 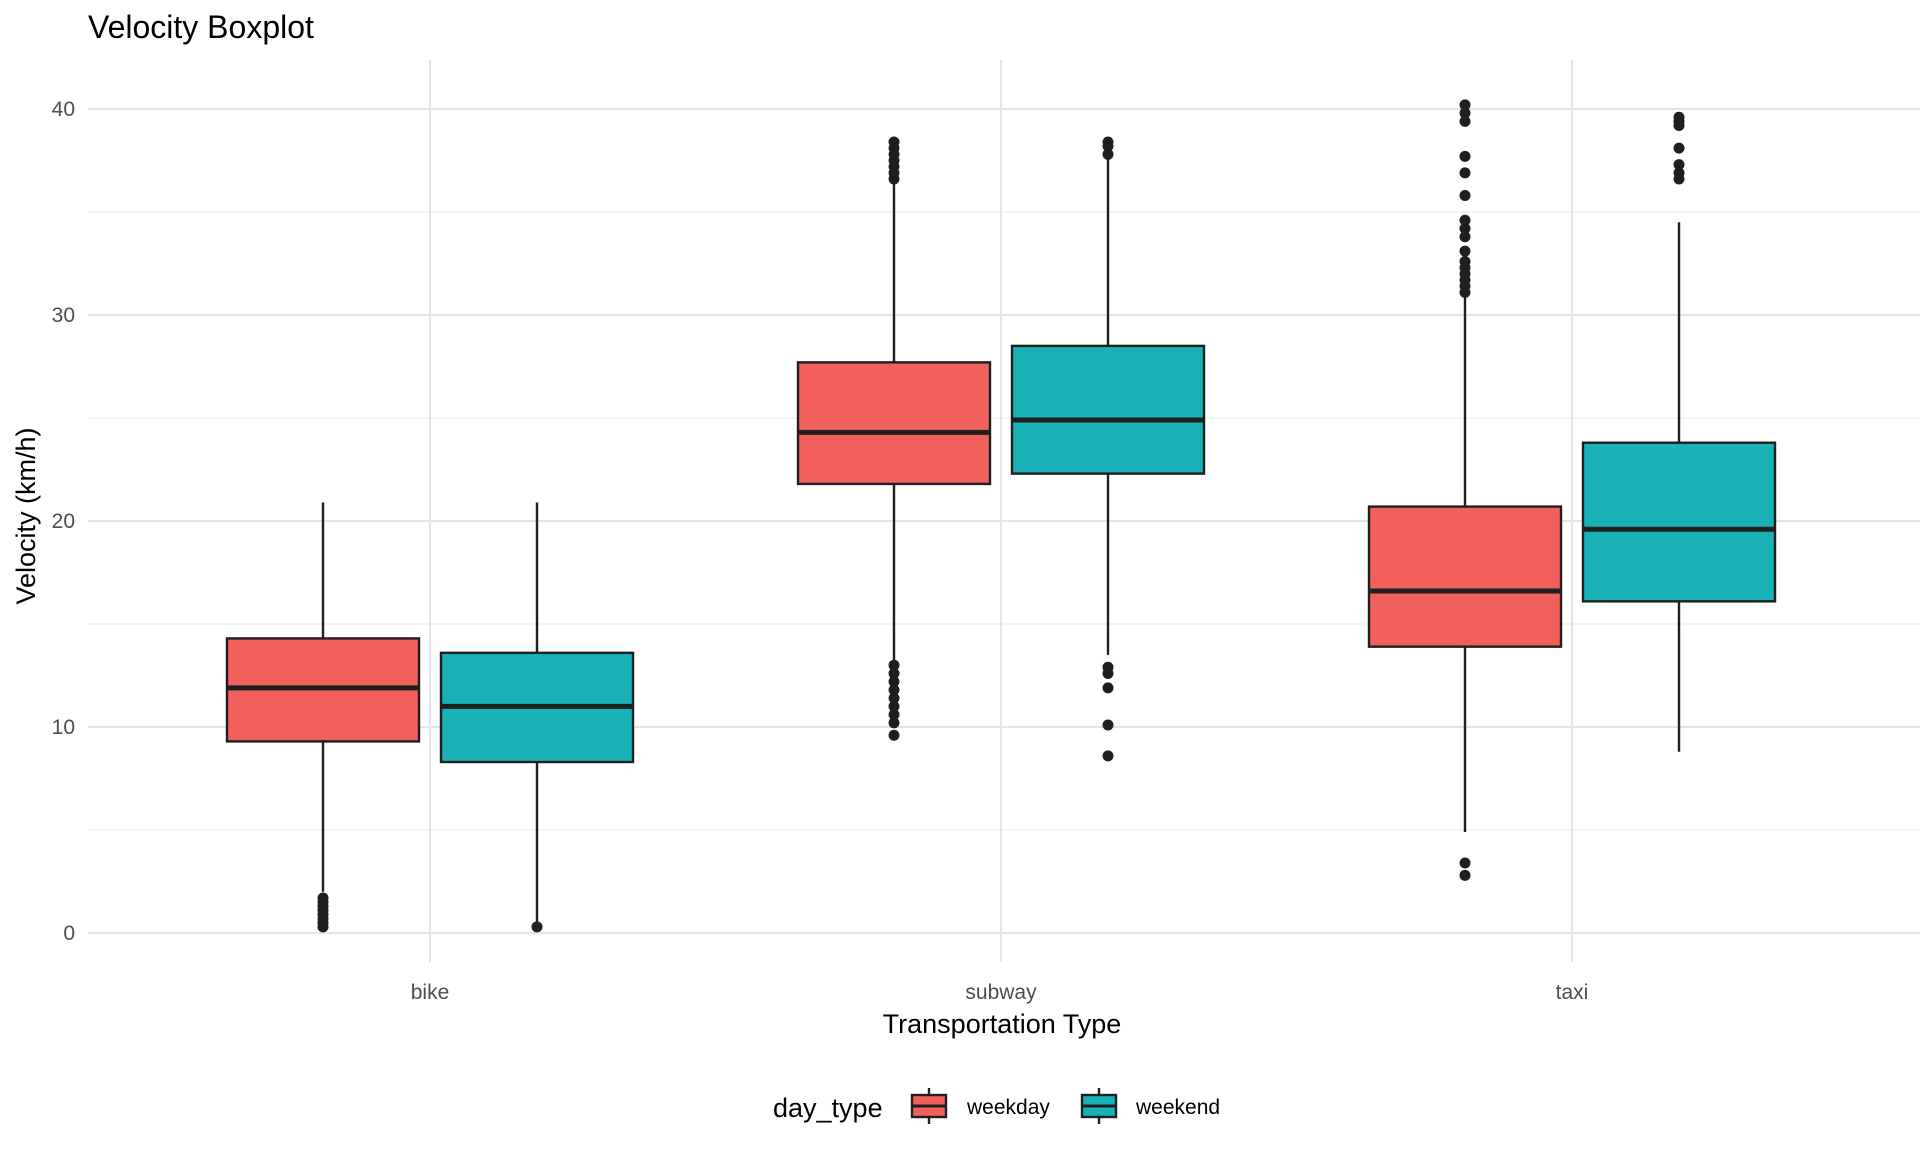 What do you see at coordinates (1465, 490) in the screenshot?
I see `box-taxi-weekday` at bounding box center [1465, 490].